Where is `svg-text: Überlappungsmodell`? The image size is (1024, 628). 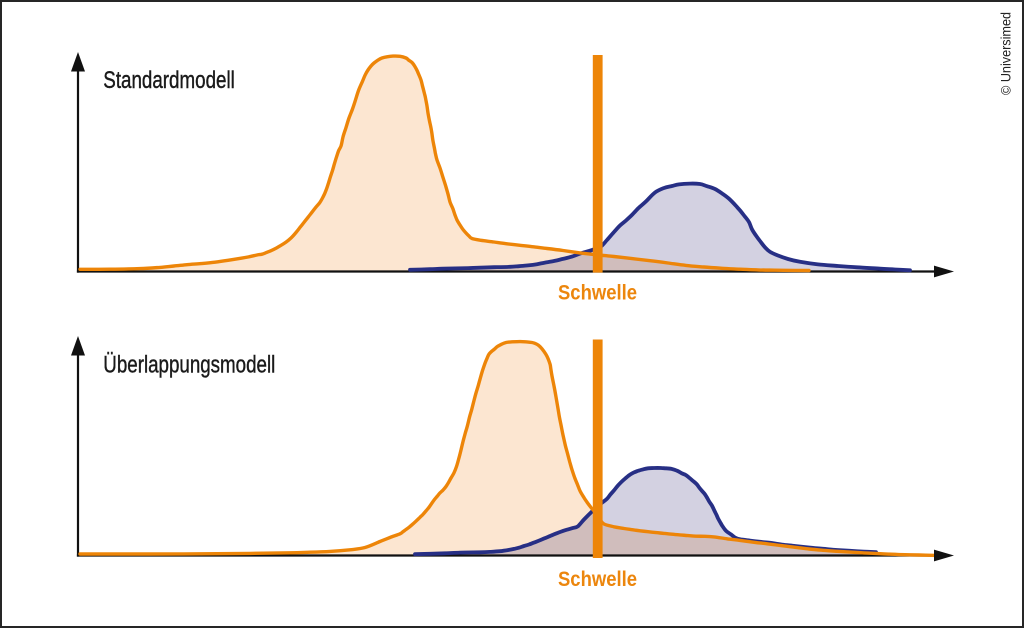
svg-text: Überlappungsmodell is located at coordinates (189, 365).